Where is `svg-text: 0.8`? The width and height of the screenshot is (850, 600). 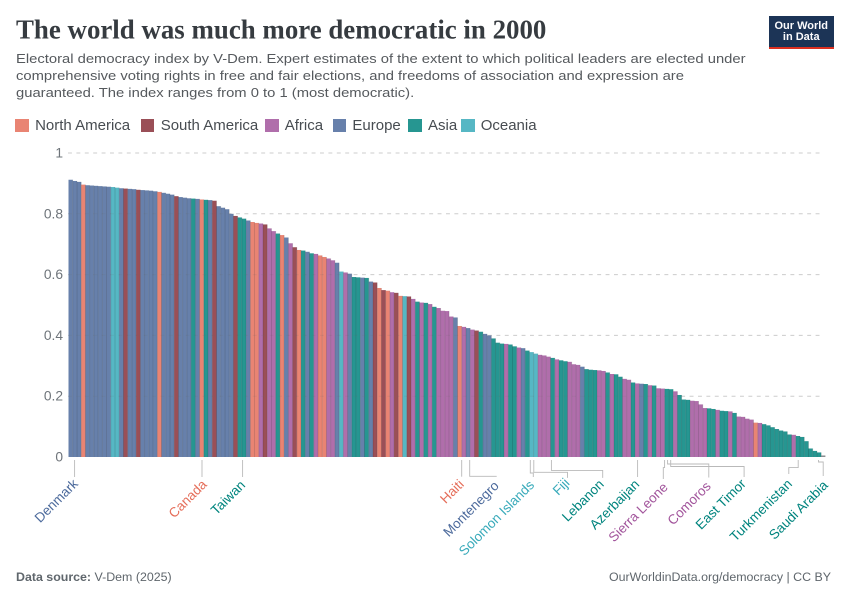 svg-text: 0.8 is located at coordinates (54, 213).